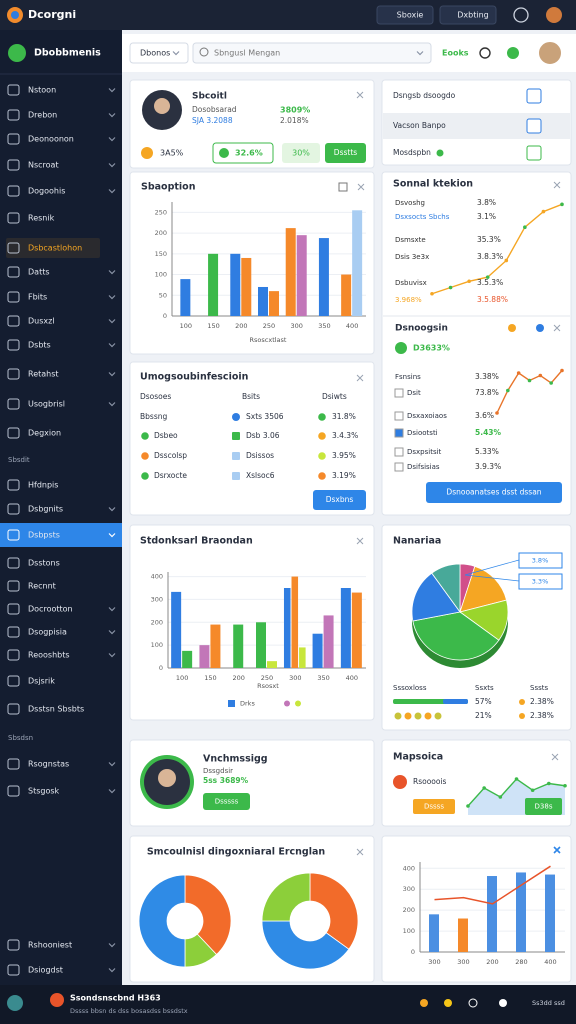 The height and width of the screenshot is (1024, 576). Describe the element at coordinates (61, 535) in the screenshot. I see `active-item` at that location.